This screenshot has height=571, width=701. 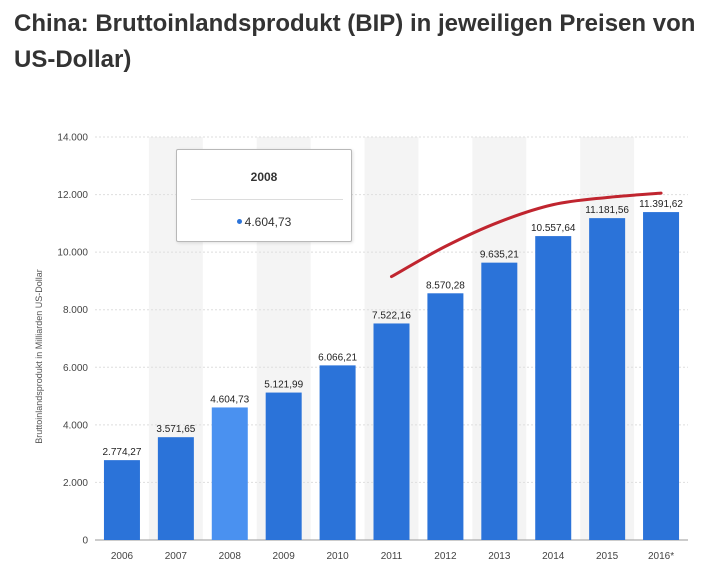 I want to click on bar-value-label: 2.774,27, so click(x=121, y=452).